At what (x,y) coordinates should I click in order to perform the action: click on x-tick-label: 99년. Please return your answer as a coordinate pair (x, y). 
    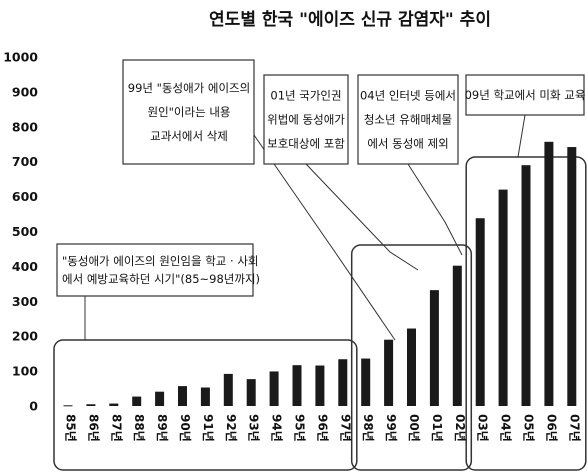
    Looking at the image, I should click on (391, 428).